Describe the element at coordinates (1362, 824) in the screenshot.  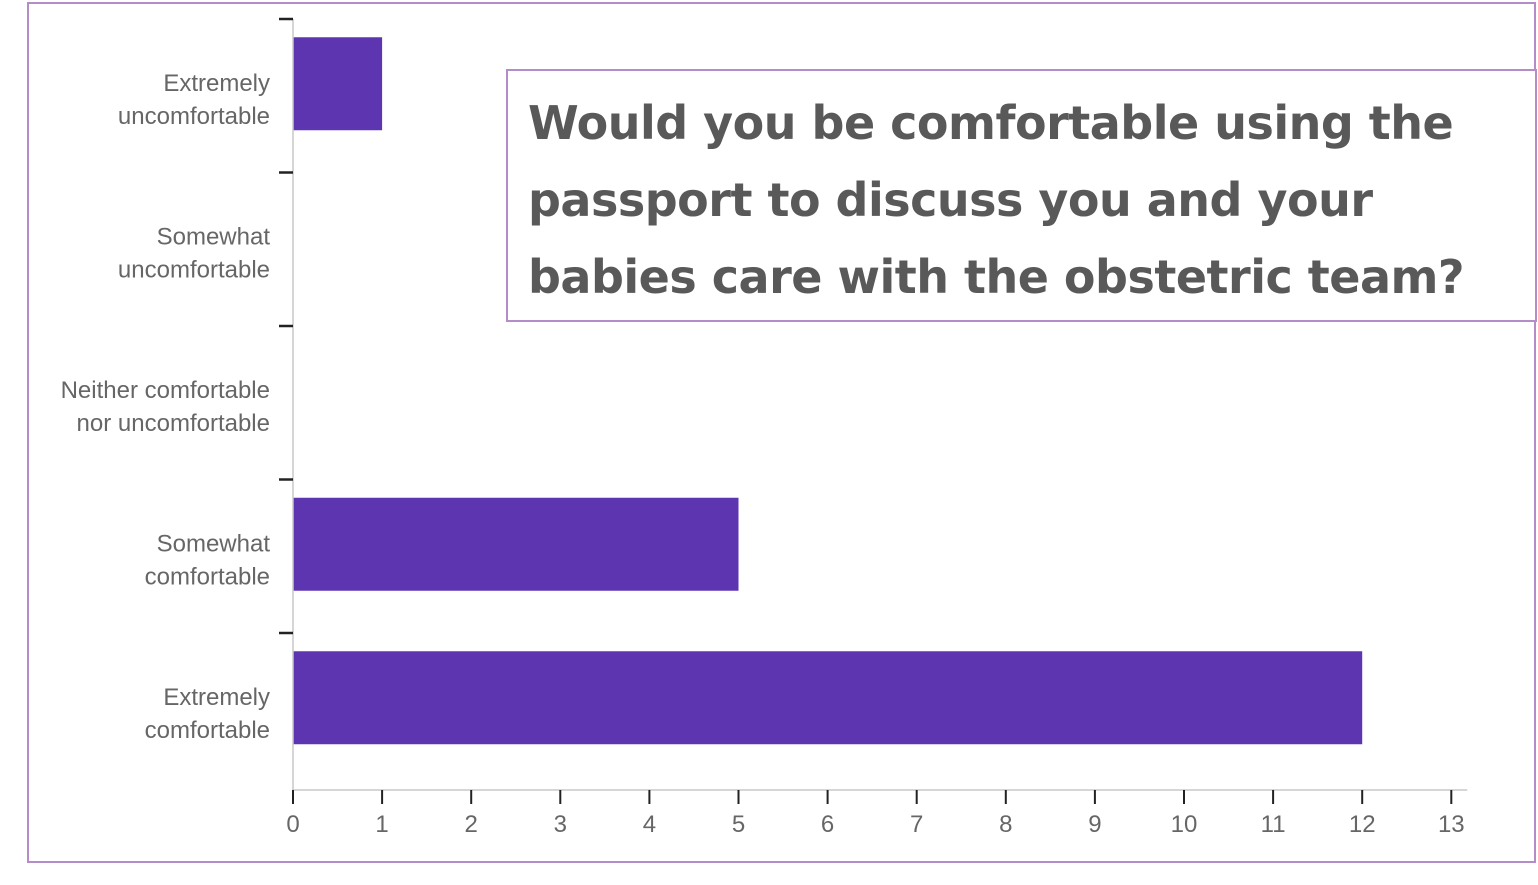
I see `x-tick-label: 12` at that location.